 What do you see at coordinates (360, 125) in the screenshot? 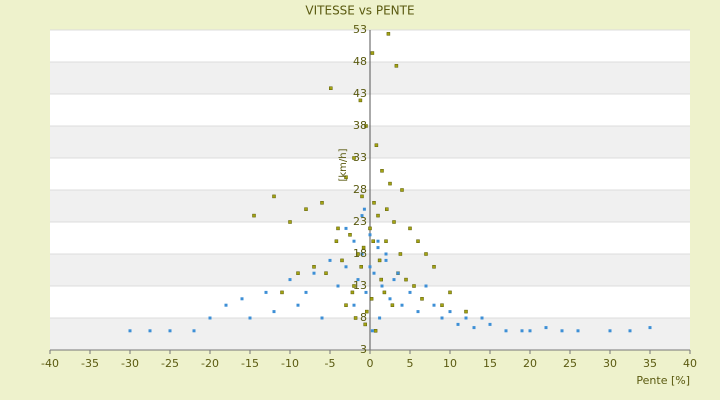
I see `y-tick-label: 38` at bounding box center [360, 125].